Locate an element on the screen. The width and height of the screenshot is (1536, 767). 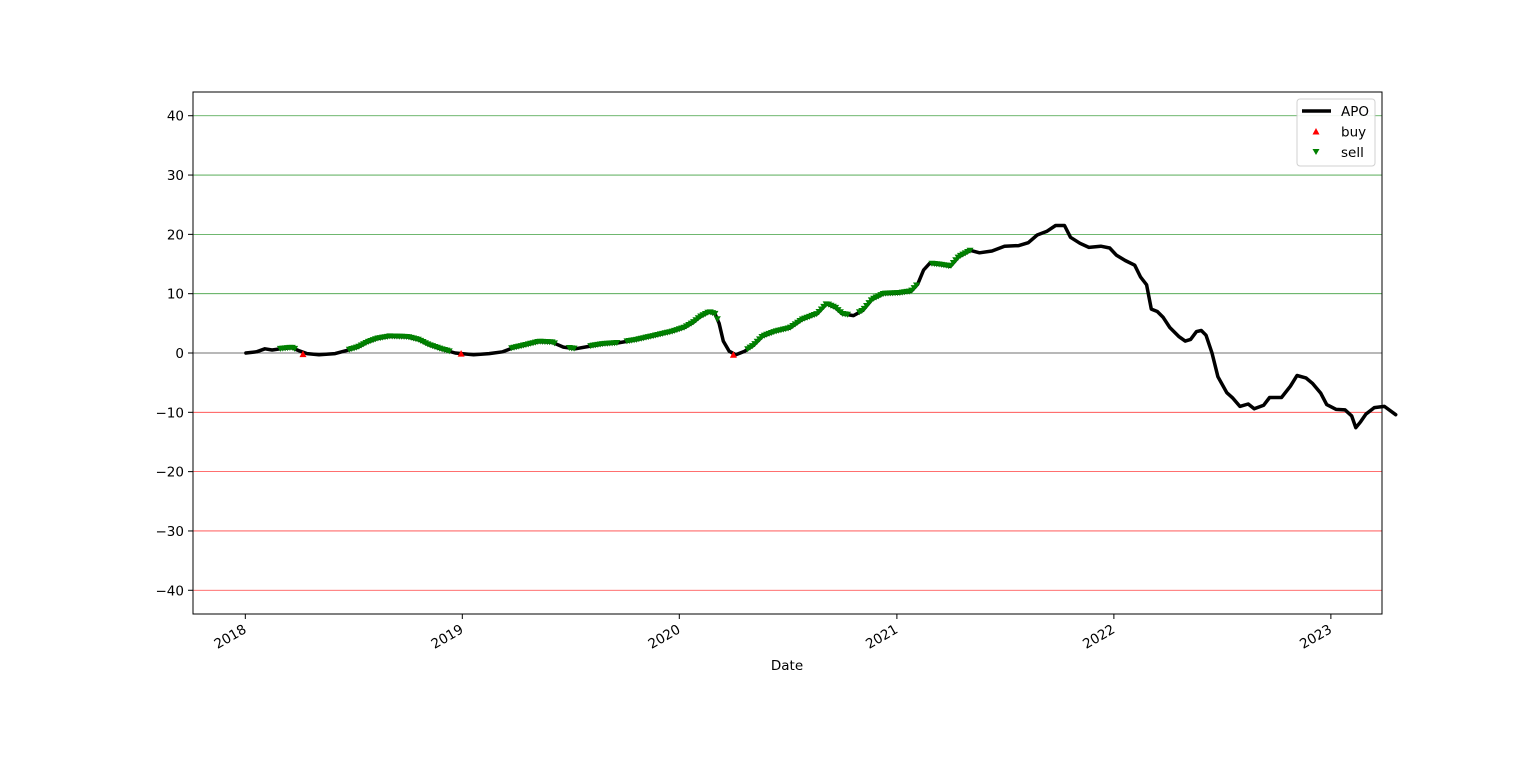
legend-label: APO is located at coordinates (1355, 112).